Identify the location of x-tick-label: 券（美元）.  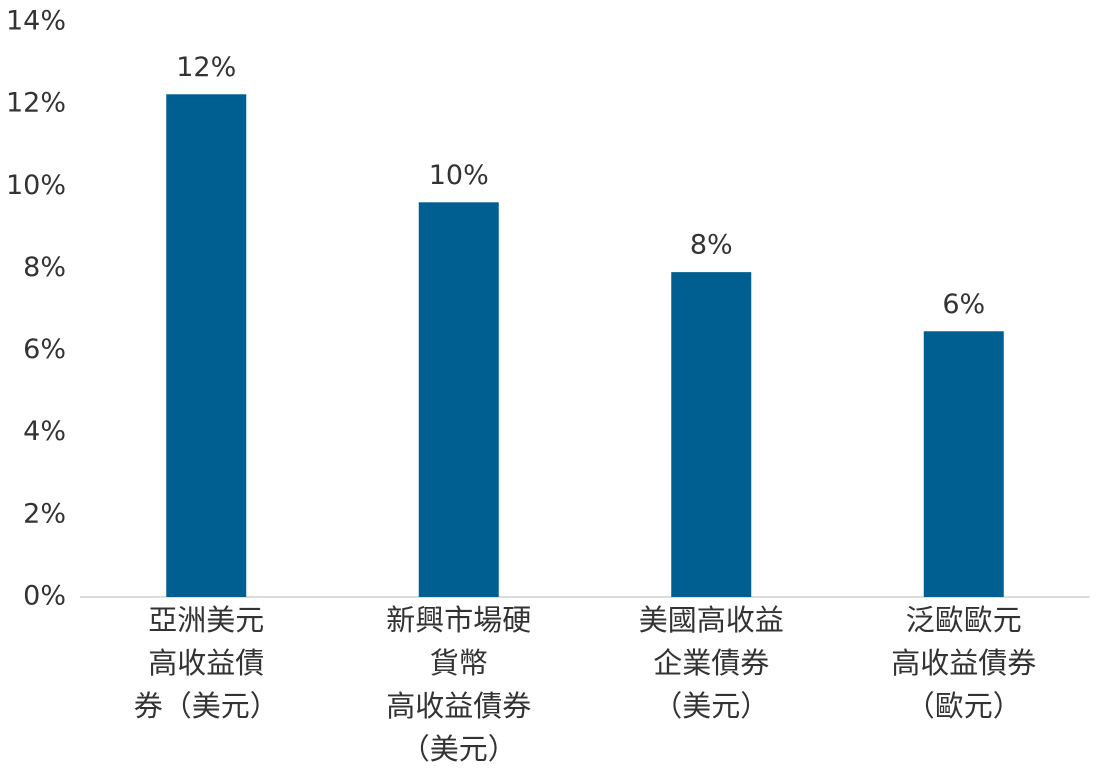
(206, 706).